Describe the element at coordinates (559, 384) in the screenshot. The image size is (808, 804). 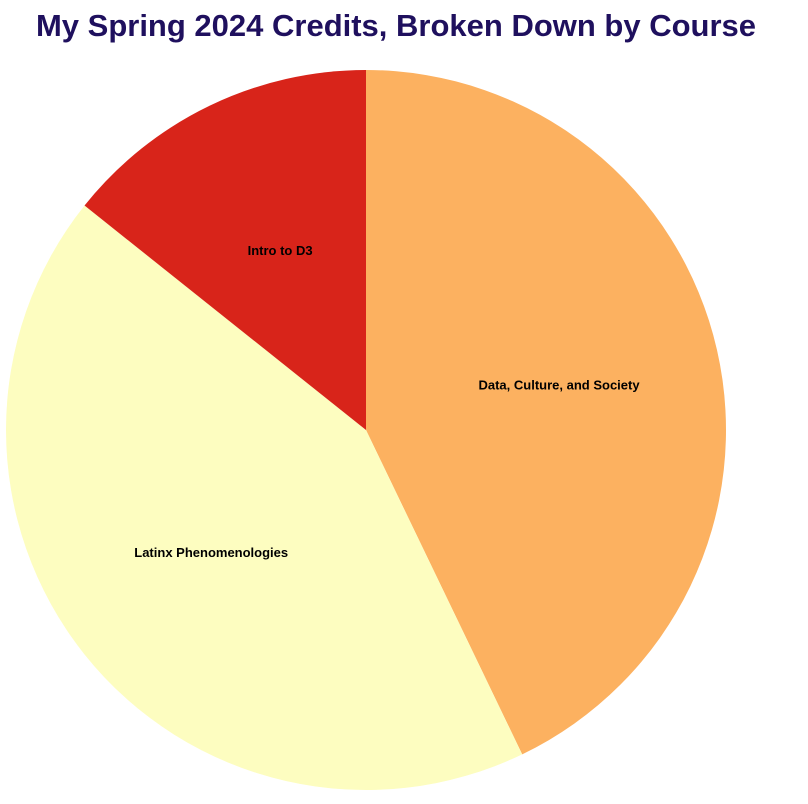
I see `pie-label-data-culture-and-society: Data, Culture, and Society` at that location.